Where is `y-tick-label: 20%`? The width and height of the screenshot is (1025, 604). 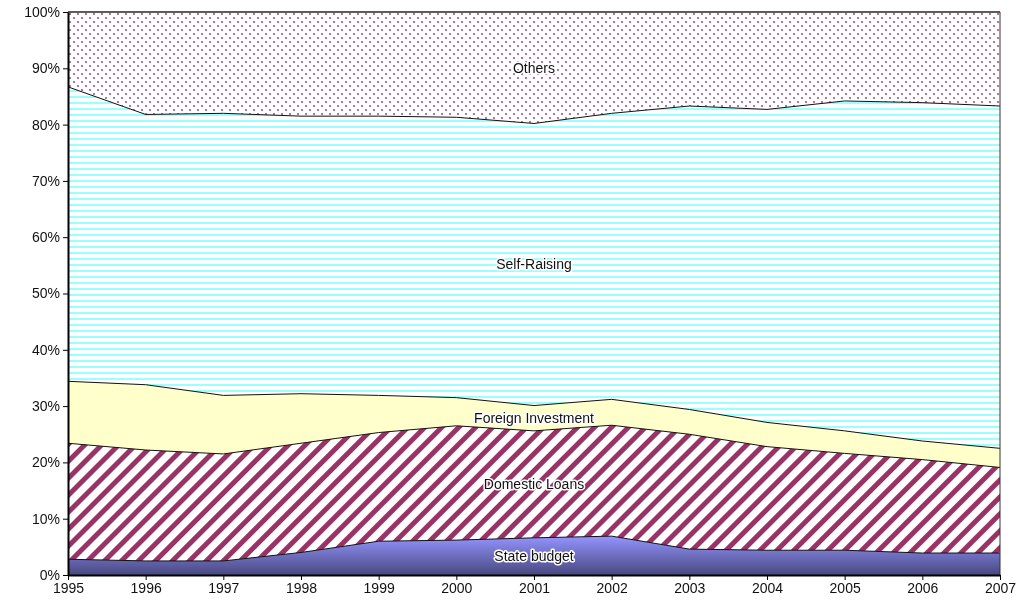 y-tick-label: 20% is located at coordinates (45, 462).